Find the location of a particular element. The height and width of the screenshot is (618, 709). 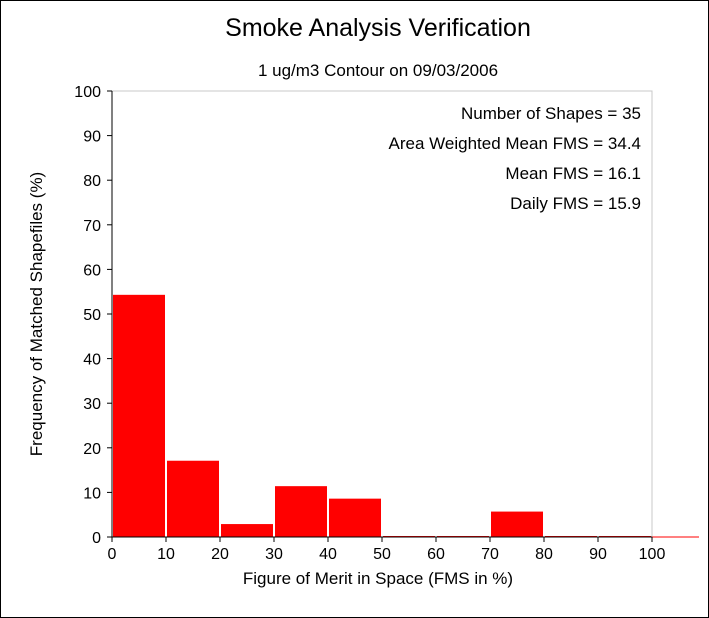

y-tick-label: 60 is located at coordinates (92, 270).